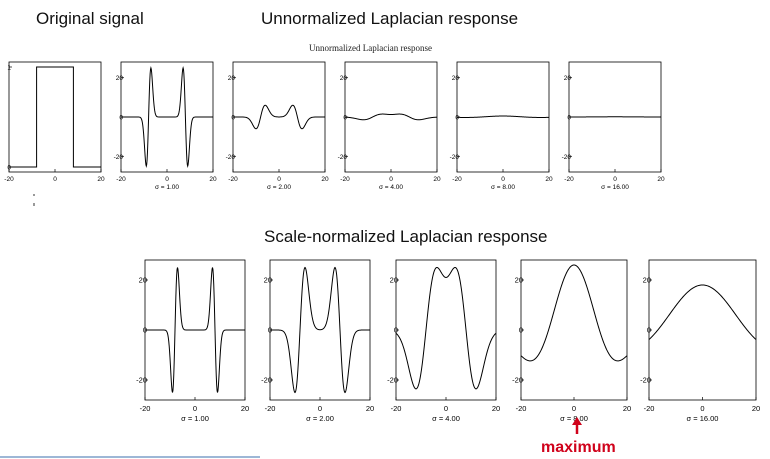 The width and height of the screenshot is (770, 459). I want to click on normalized-2-xtick-label-0: -20, so click(270, 408).